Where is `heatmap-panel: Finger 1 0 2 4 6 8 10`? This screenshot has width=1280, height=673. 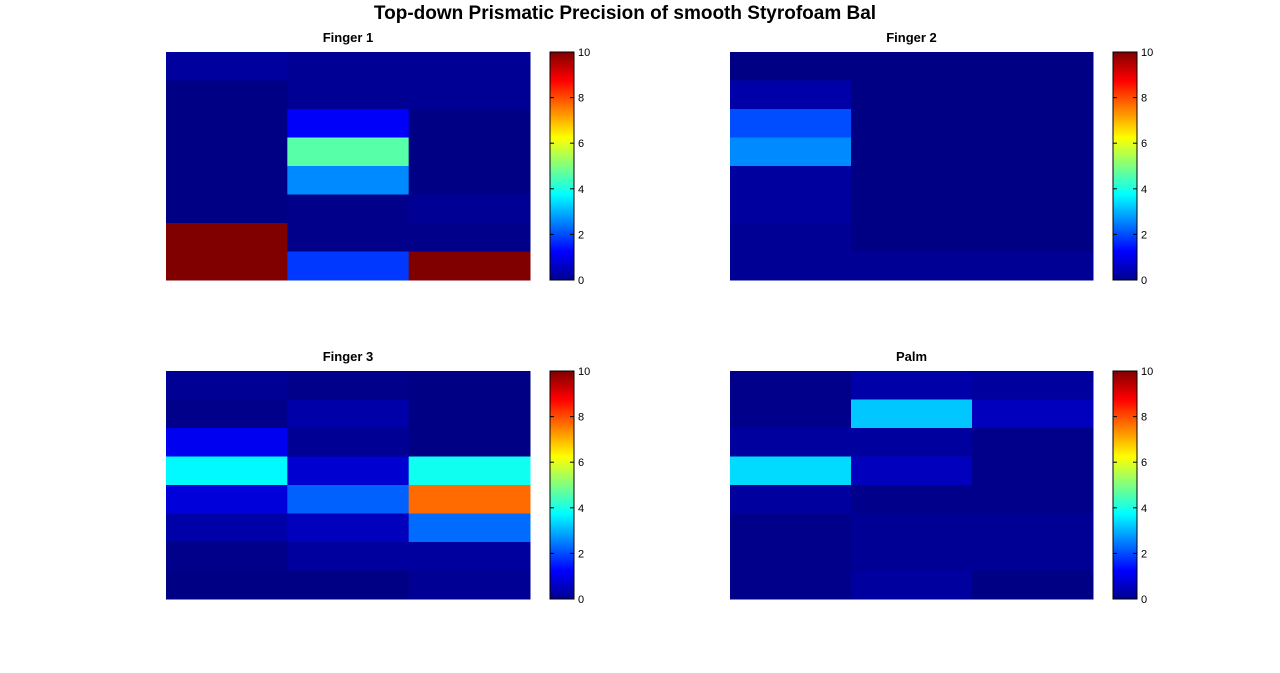 heatmap-panel: Finger 1 0 2 4 6 8 10 is located at coordinates (378, 158).